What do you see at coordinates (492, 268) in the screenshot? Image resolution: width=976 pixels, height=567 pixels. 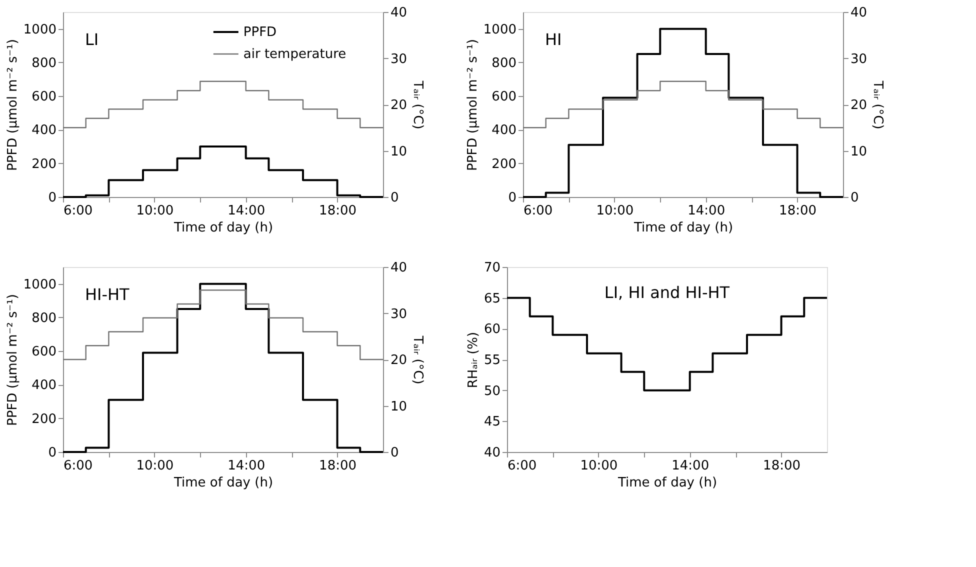 I see `y-tick-label: 70` at bounding box center [492, 268].